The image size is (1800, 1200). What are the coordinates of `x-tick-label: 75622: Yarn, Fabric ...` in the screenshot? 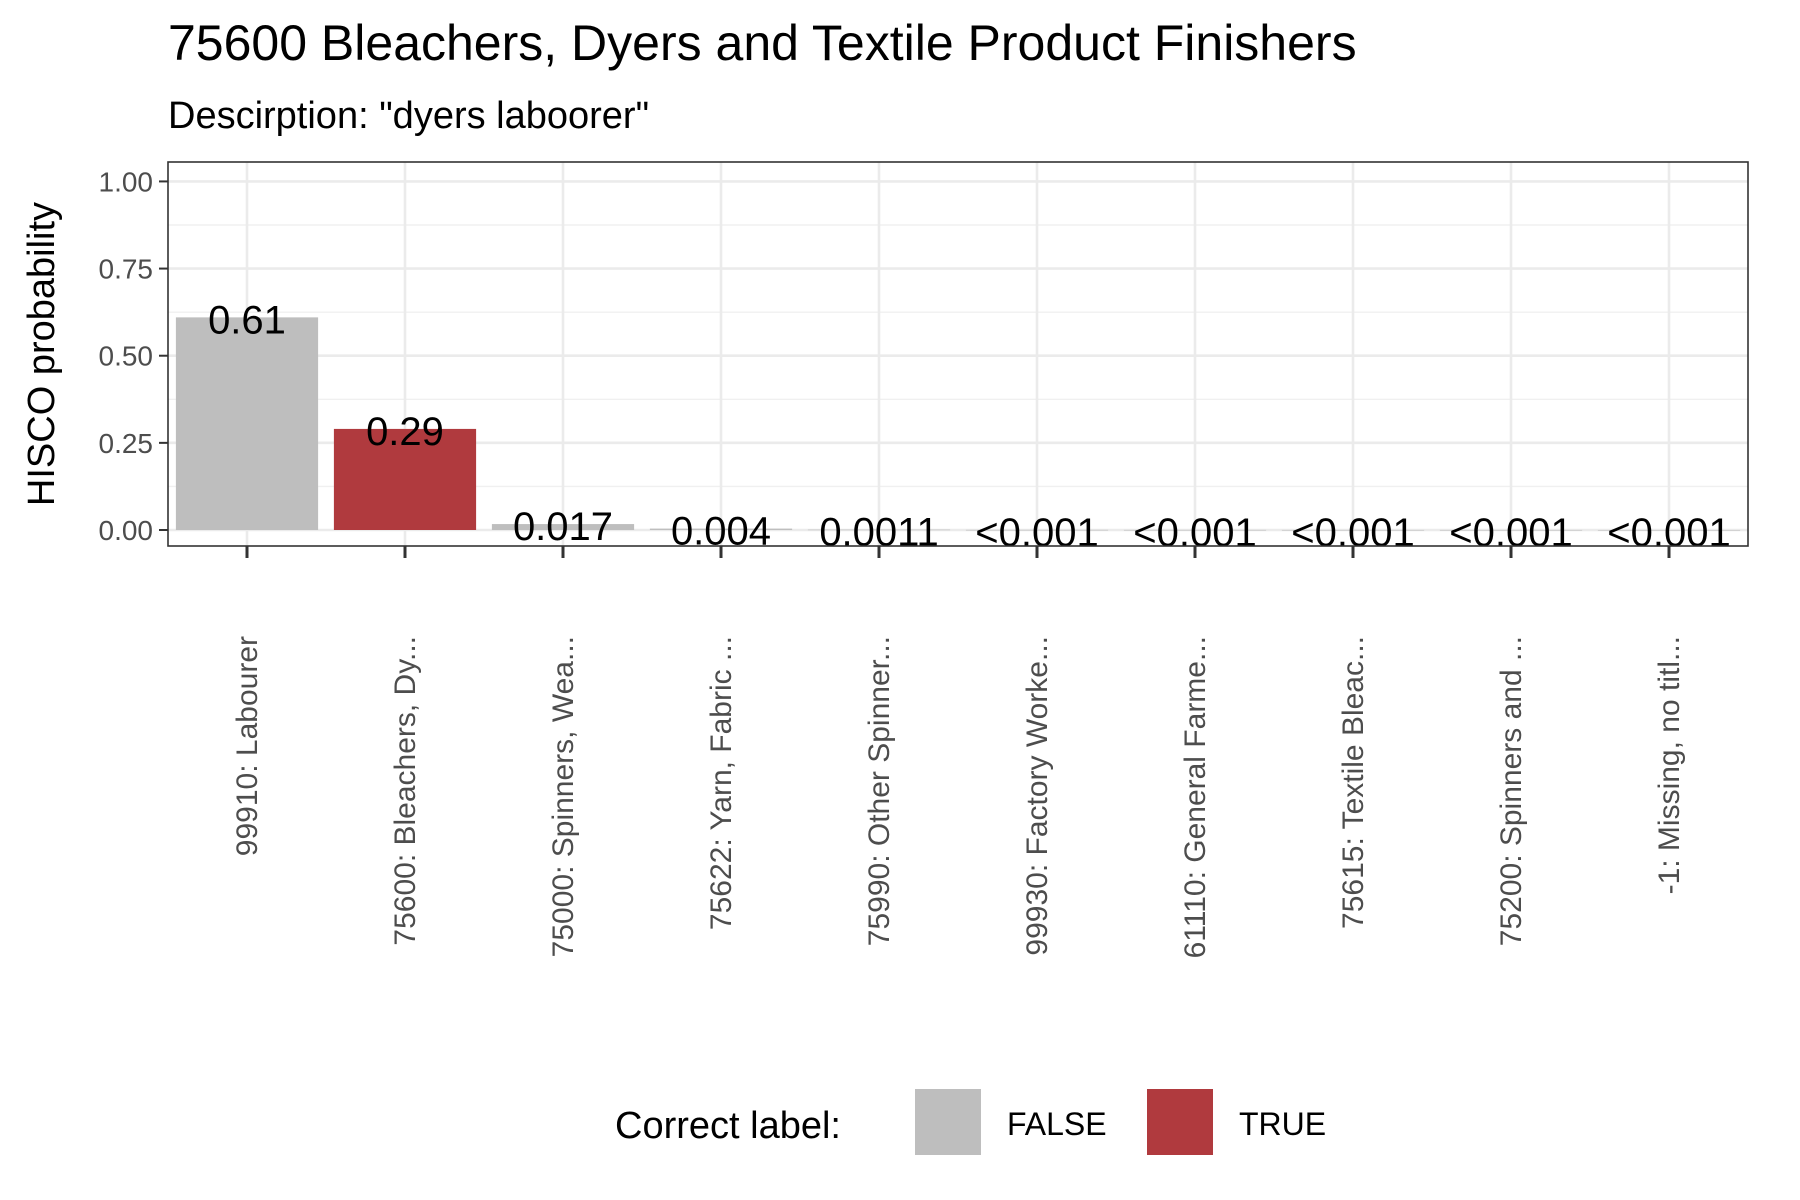 It's located at (721, 783).